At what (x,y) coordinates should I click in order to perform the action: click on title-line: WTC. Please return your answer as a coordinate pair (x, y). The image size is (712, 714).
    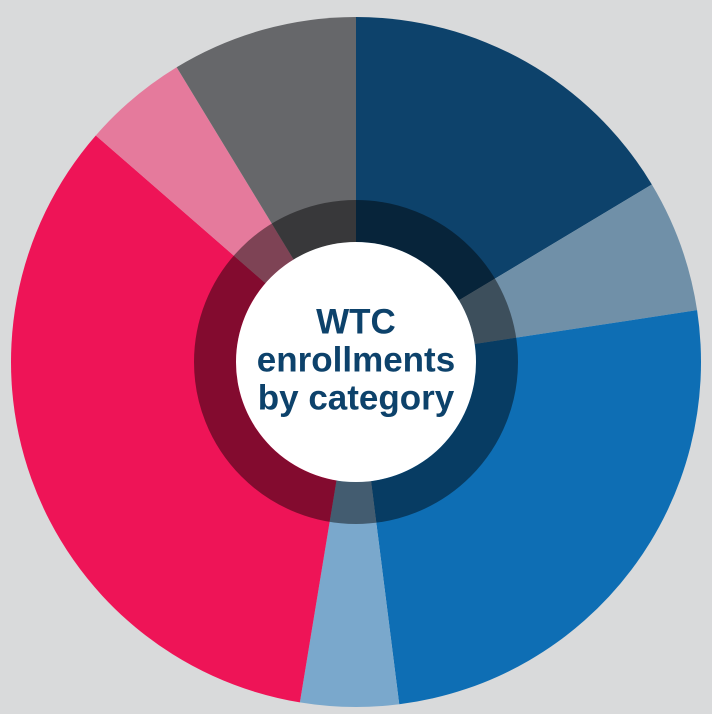
    Looking at the image, I should click on (356, 321).